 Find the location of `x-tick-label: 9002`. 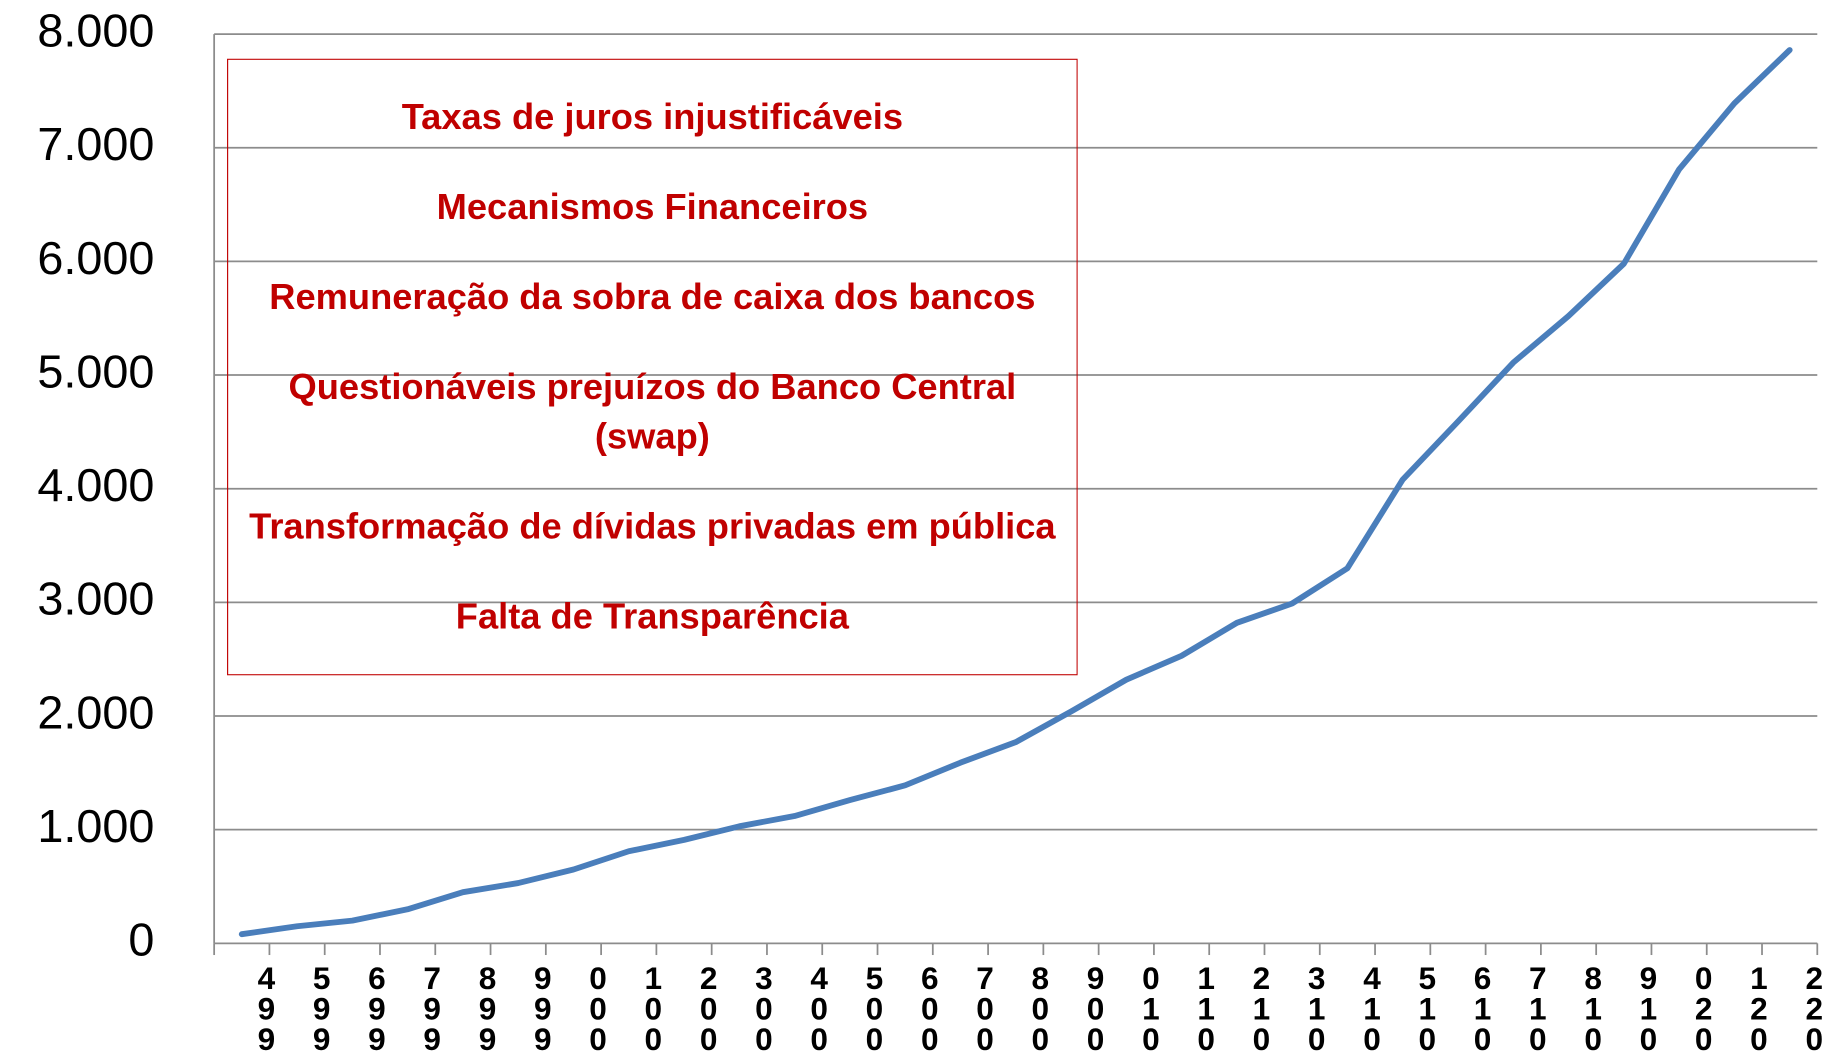

x-tick-label: 9002 is located at coordinates (1096, 1008).